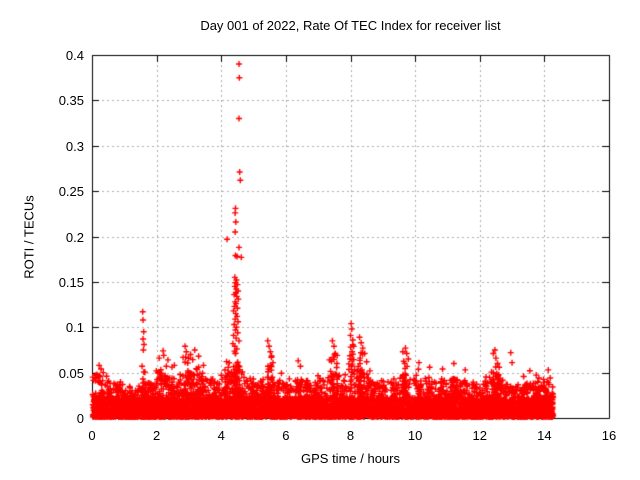 This screenshot has height=480, width=640. I want to click on y-tick-label: 0.3, so click(74, 146).